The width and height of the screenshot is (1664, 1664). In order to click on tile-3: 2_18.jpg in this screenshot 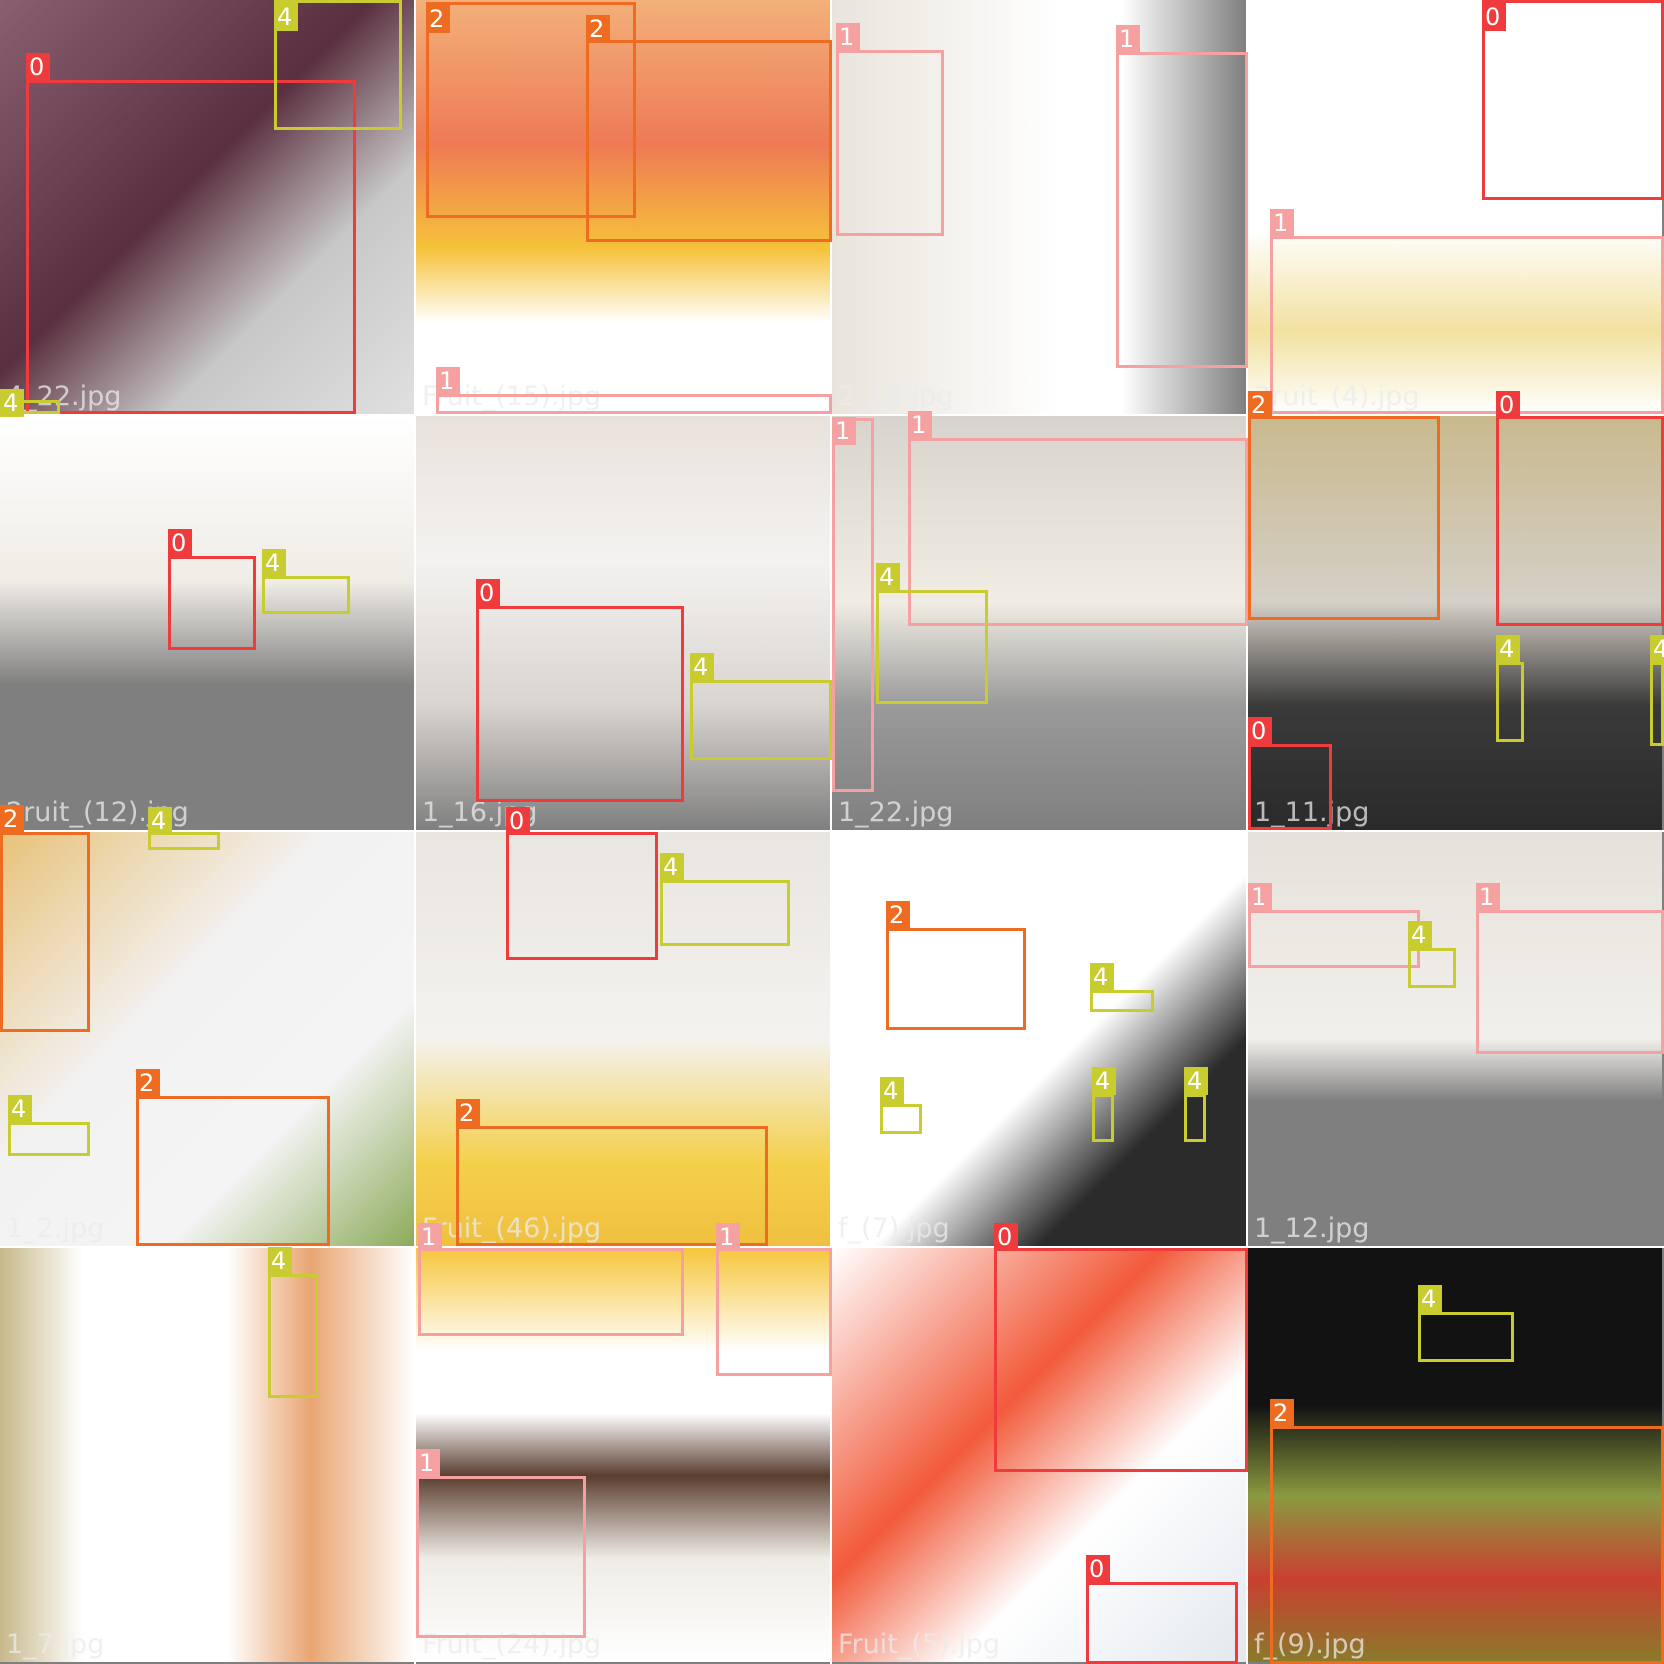, I will do `click(1039, 207)`.